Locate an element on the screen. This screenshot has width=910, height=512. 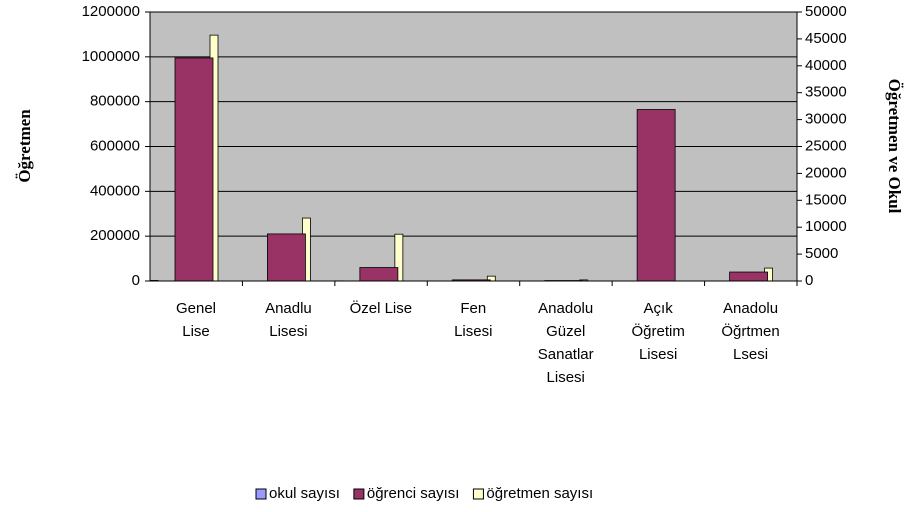
x-tick-label: Fen Lisesi is located at coordinates (473, 320).